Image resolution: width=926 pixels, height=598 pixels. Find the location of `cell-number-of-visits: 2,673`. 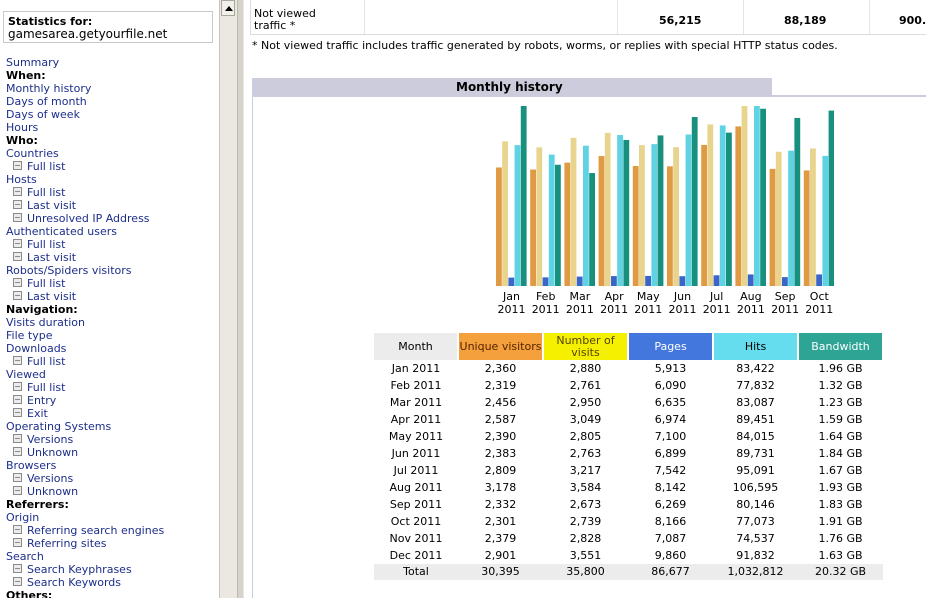

cell-number-of-visits: 2,673 is located at coordinates (585, 504).